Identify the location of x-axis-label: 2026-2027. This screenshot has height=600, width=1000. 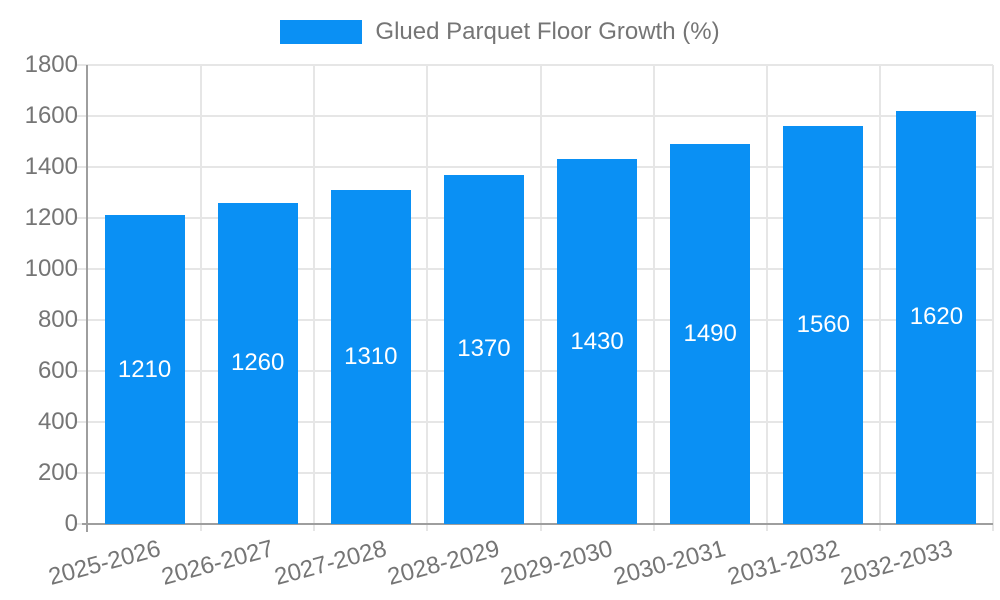
(217, 563).